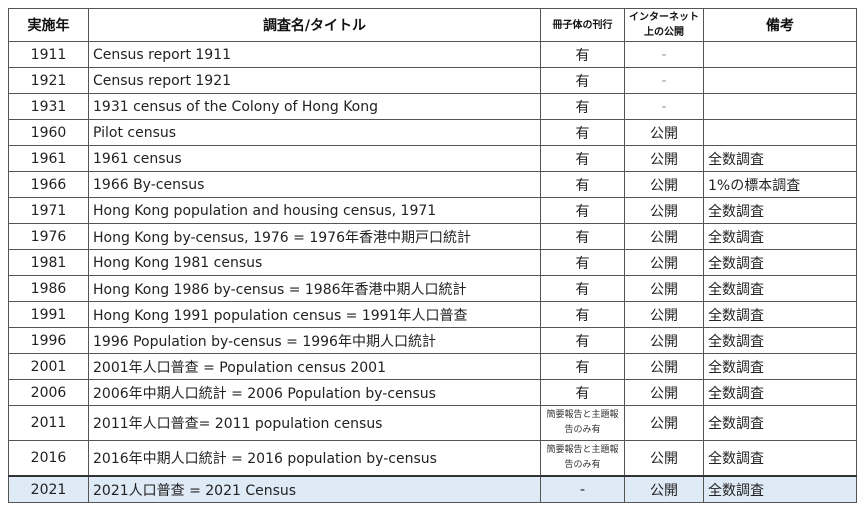 The width and height of the screenshot is (860, 515). Describe the element at coordinates (582, 489) in the screenshot. I see `print-cell: -` at that location.